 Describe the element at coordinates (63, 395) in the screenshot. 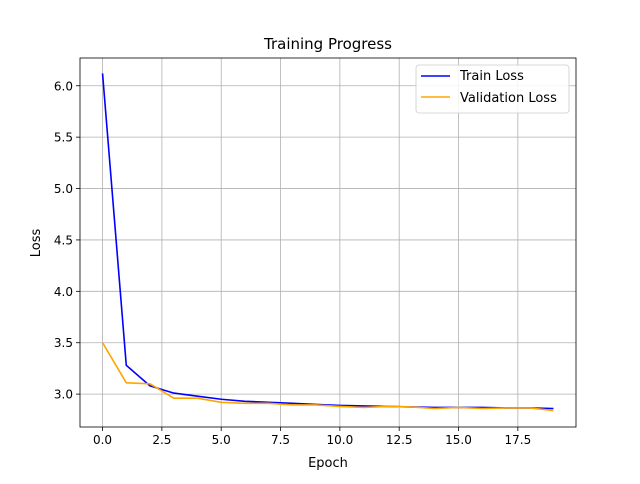

I see `y-tick-label: 3.0` at that location.